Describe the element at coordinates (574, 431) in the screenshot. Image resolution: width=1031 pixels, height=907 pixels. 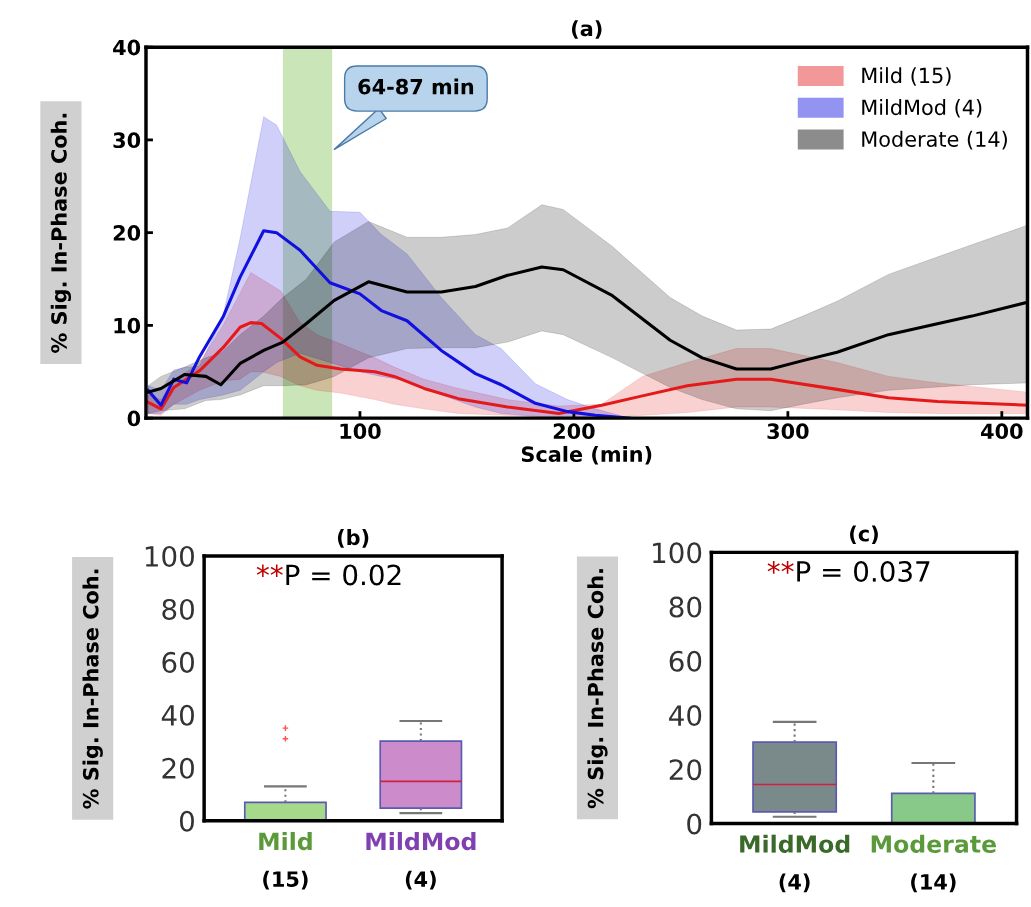
I see `x-tick-label: 200` at that location.